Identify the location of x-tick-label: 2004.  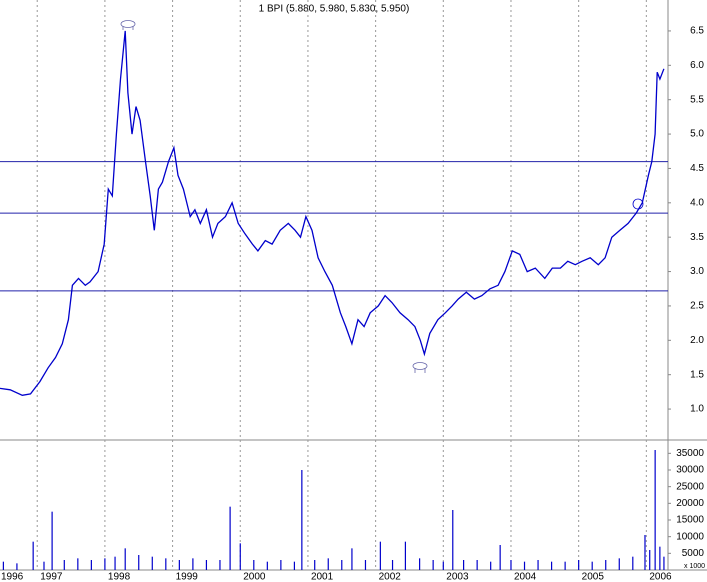
(525, 577).